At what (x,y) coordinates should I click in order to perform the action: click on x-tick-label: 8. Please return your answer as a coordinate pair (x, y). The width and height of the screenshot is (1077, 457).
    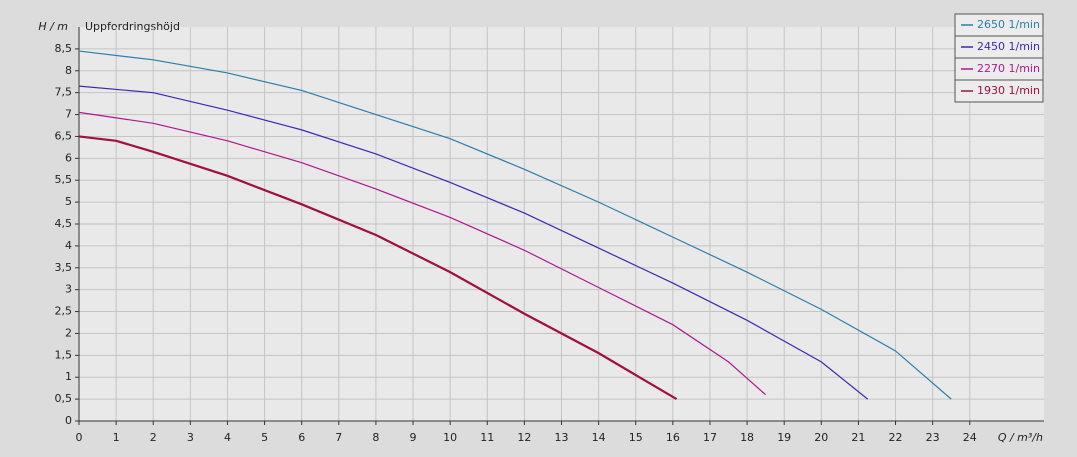
    Looking at the image, I should click on (375, 437).